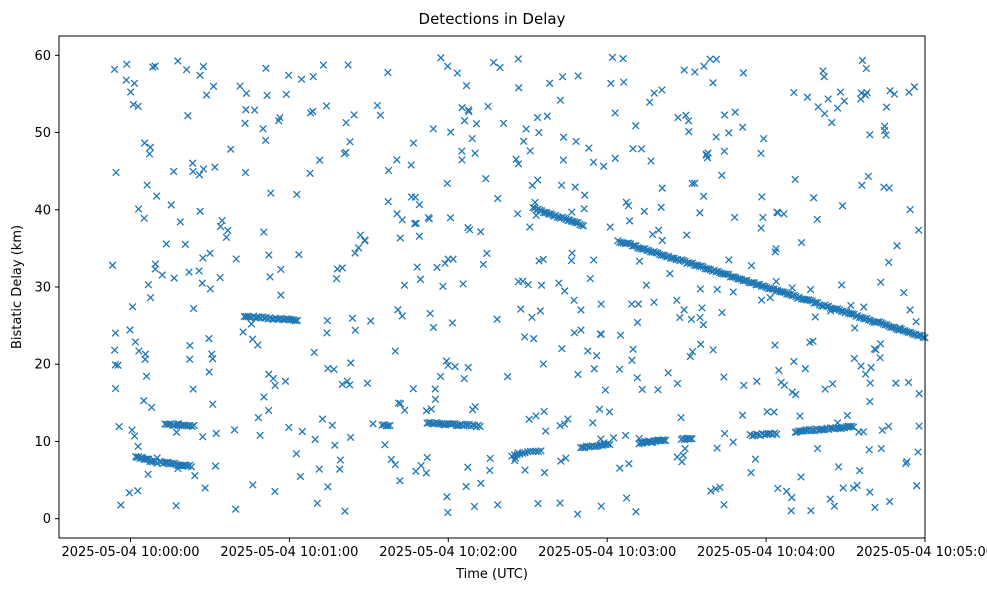  I want to click on y-tick-label: 0, so click(47, 519).